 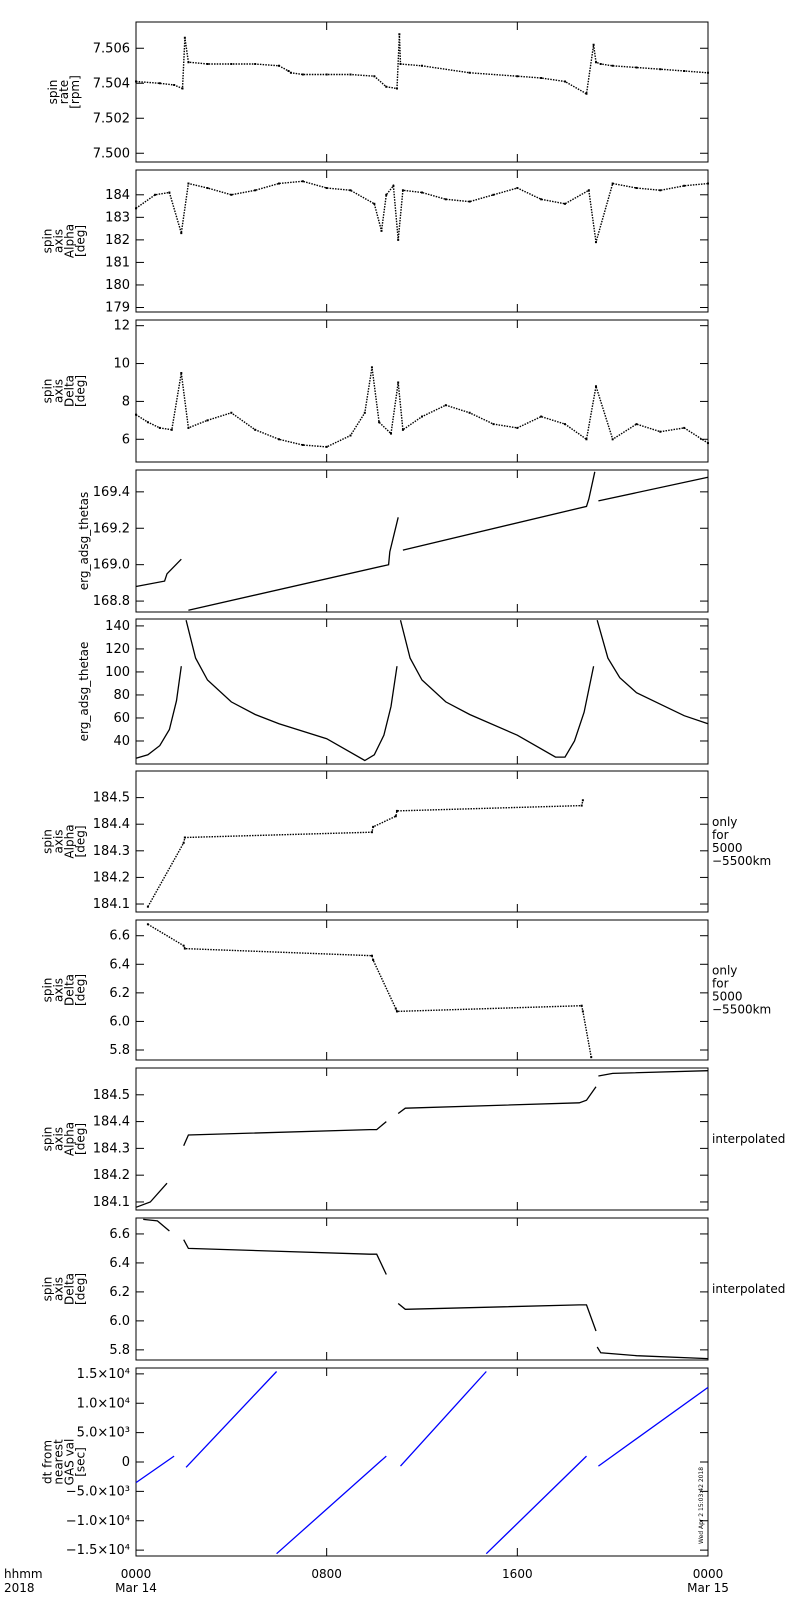 I want to click on x-year-label: 2018, so click(x=19, y=1588).